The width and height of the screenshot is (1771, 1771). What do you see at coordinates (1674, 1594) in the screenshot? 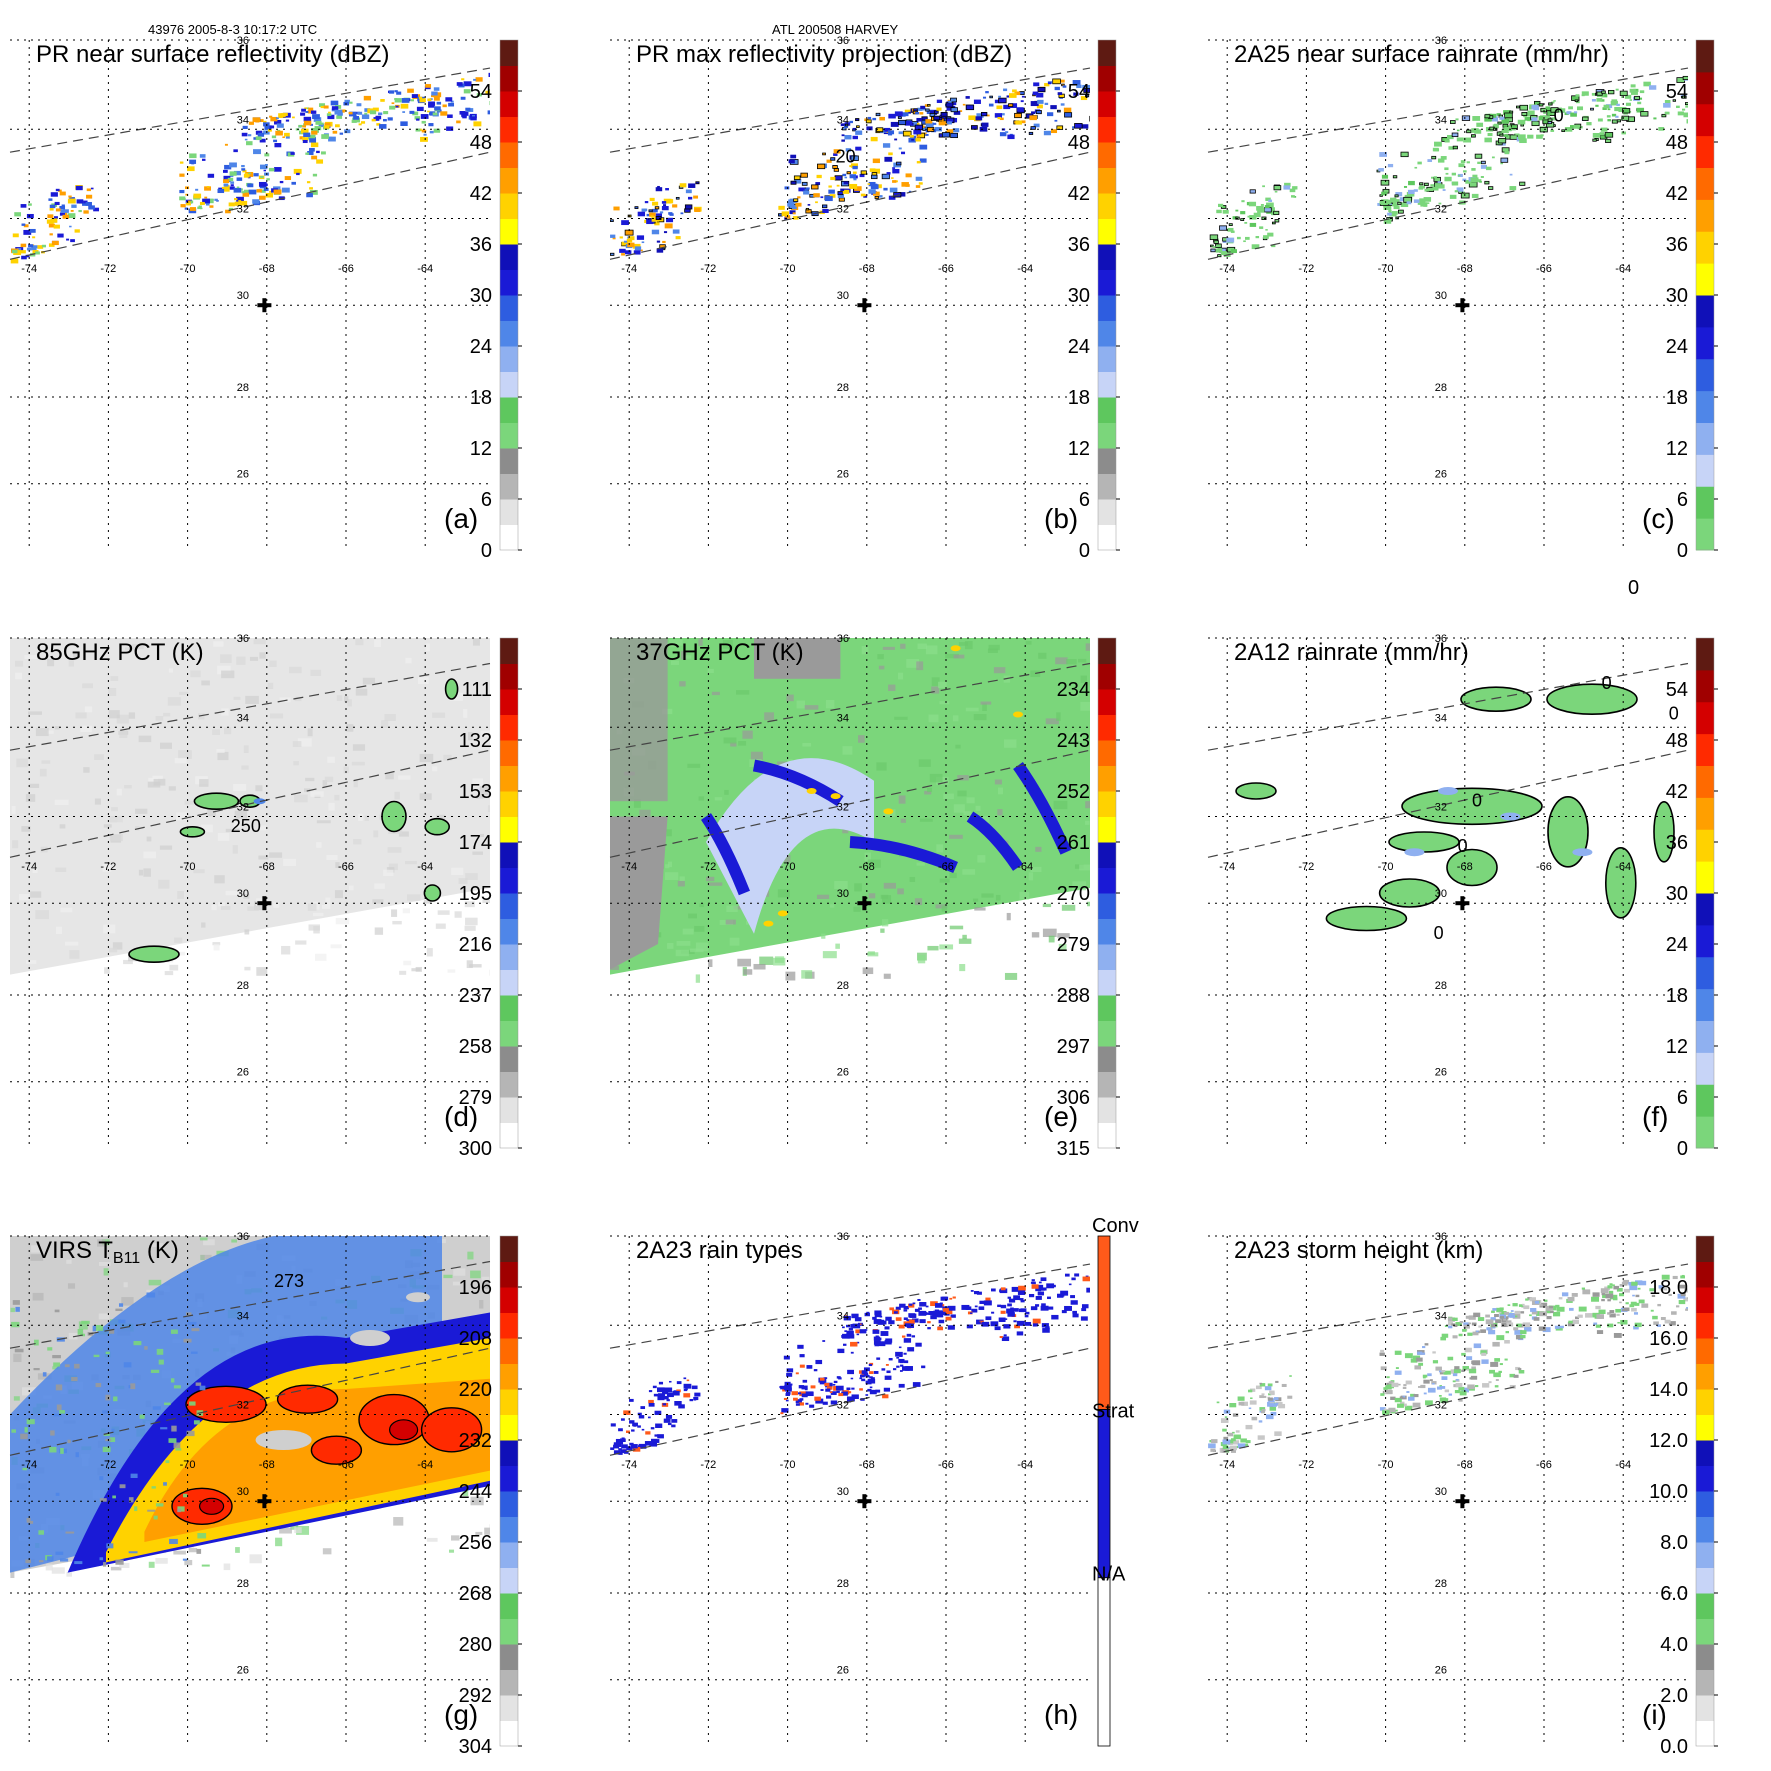
I see `colorbar-tick-label: 6.0` at bounding box center [1674, 1594].